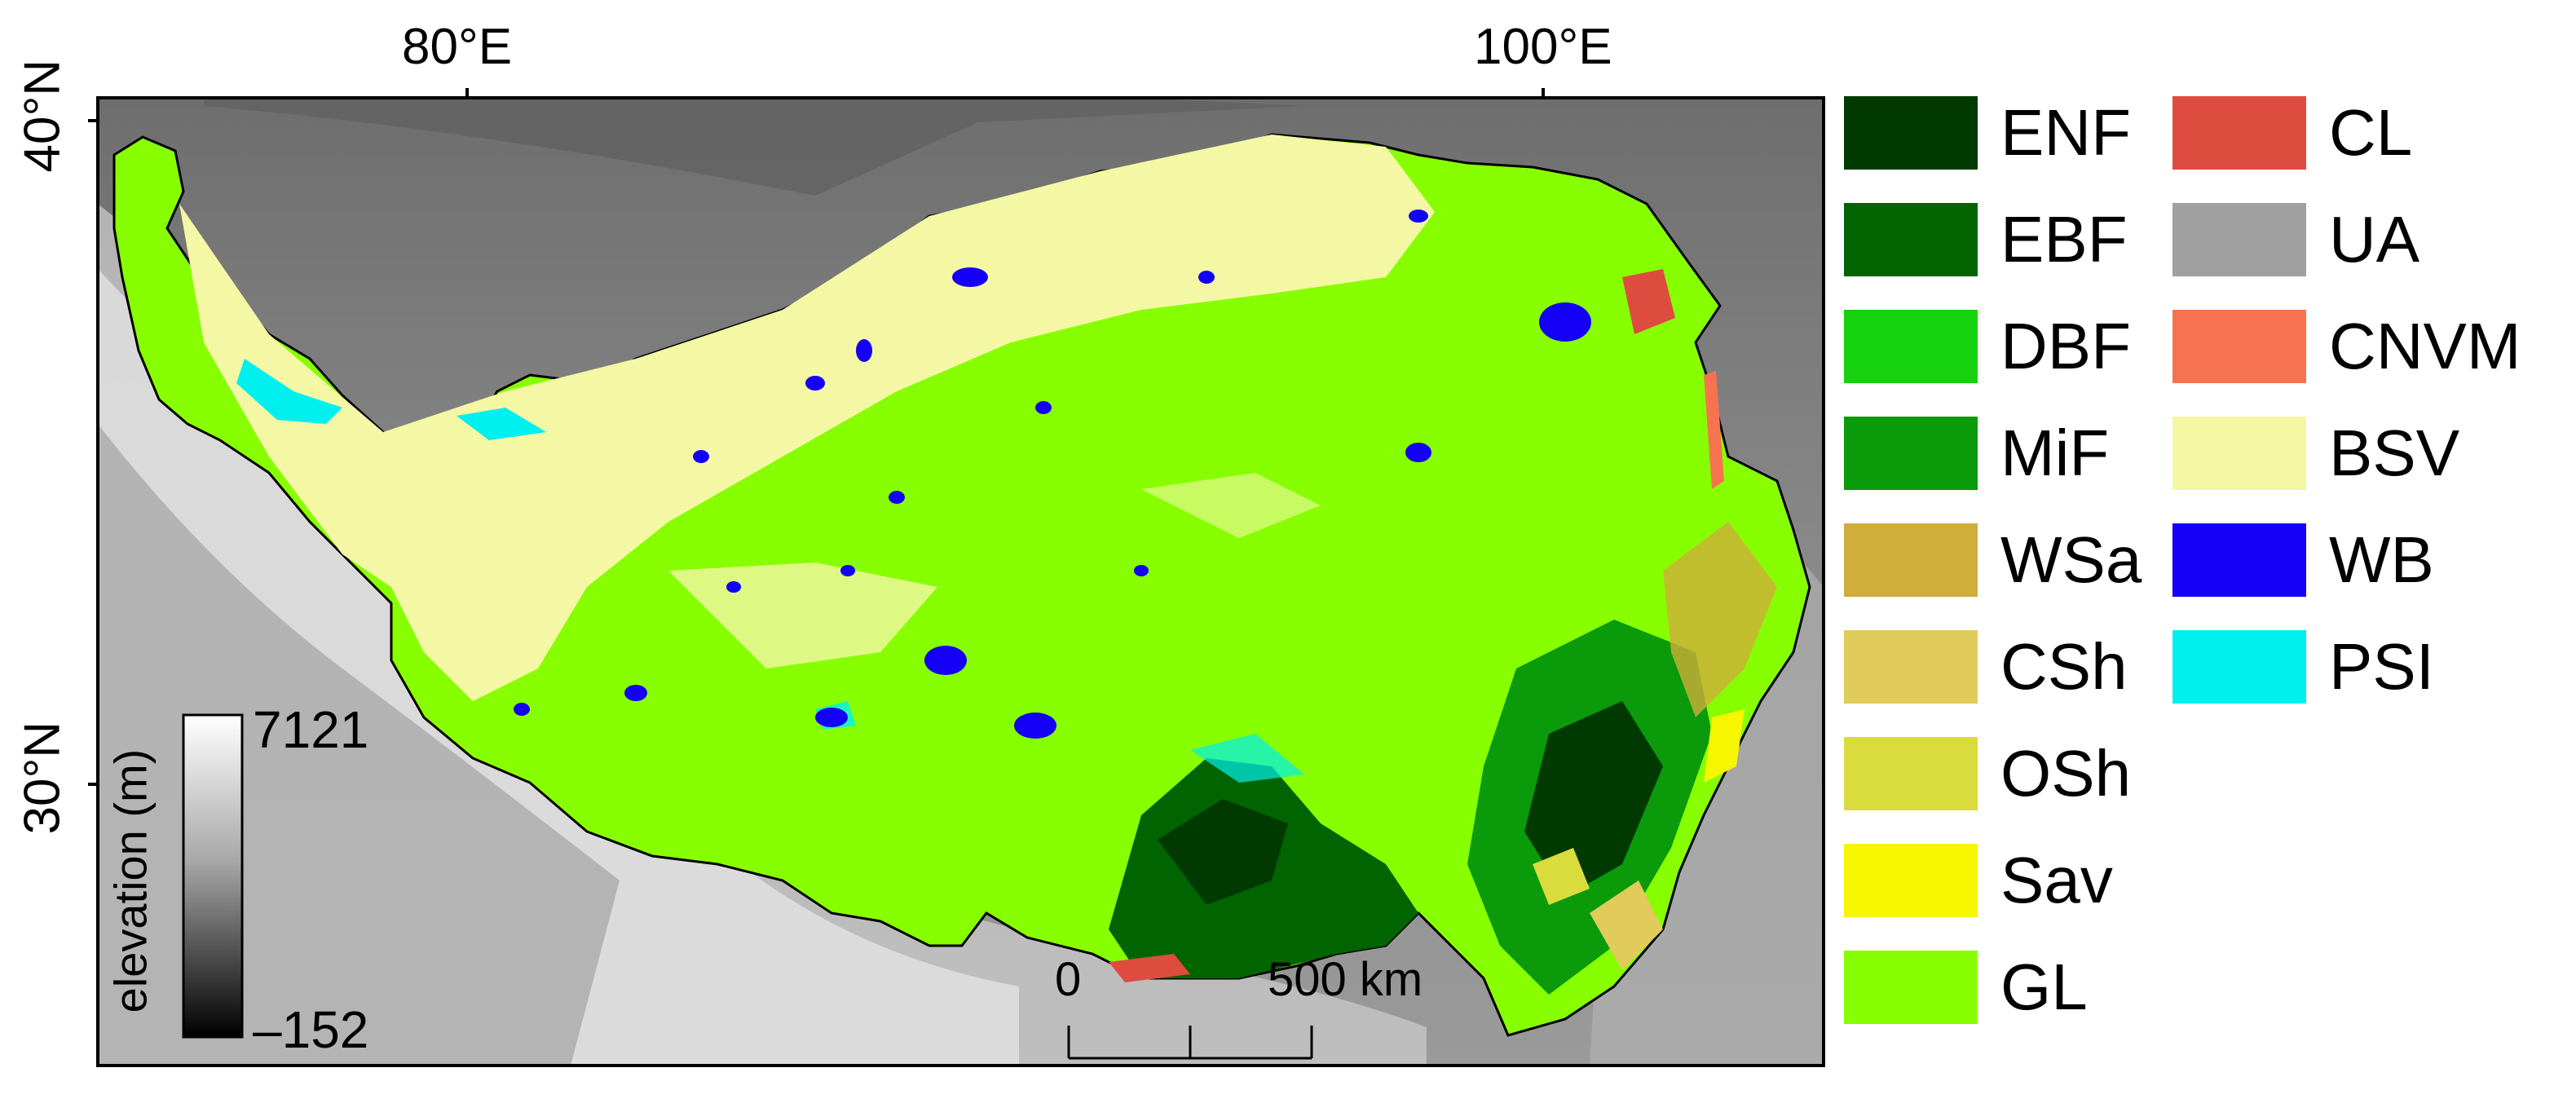 This screenshot has width=2576, height=1112. Describe the element at coordinates (2065, 346) in the screenshot. I see `legend-label: DBF` at that location.